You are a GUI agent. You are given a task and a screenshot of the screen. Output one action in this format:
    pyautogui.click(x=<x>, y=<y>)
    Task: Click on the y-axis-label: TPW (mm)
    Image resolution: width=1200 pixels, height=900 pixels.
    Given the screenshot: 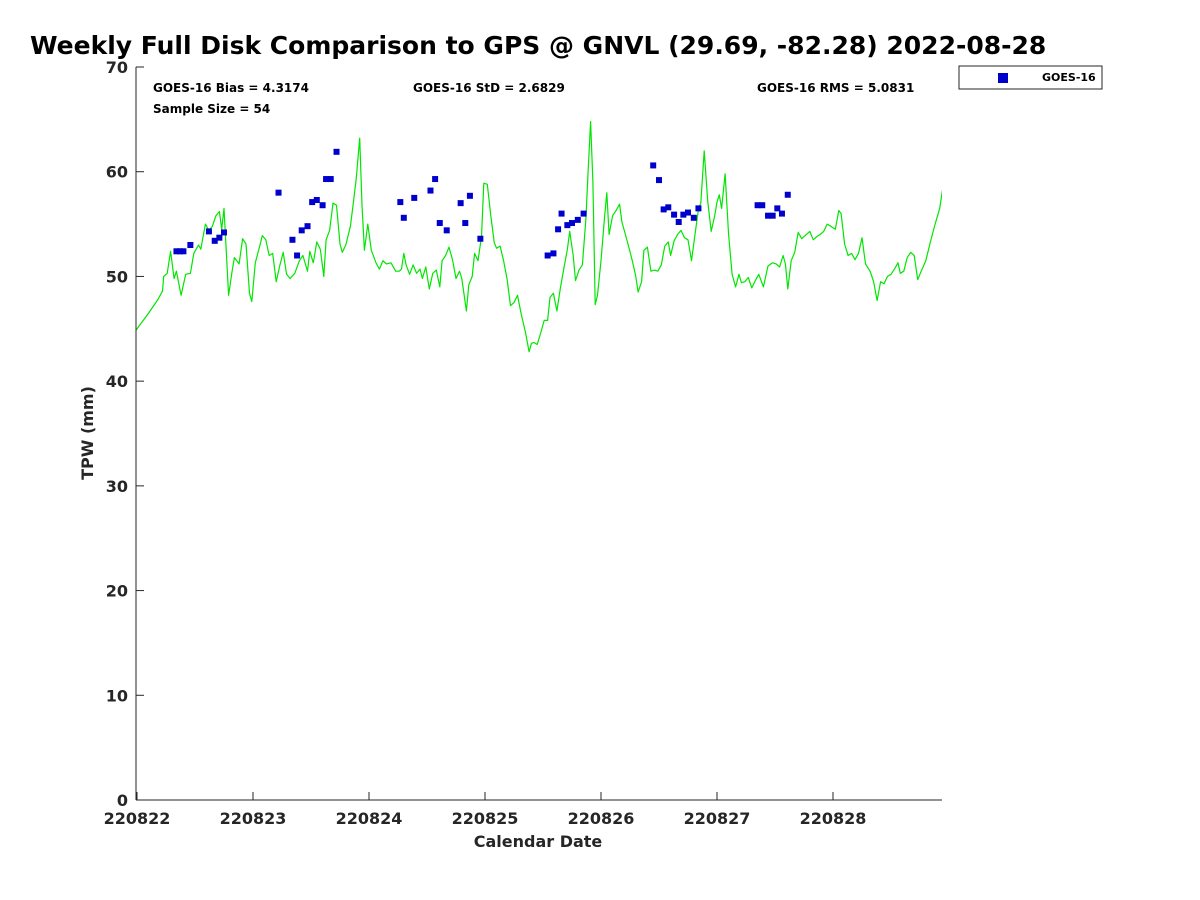 What is the action you would take?
    pyautogui.click(x=87, y=433)
    